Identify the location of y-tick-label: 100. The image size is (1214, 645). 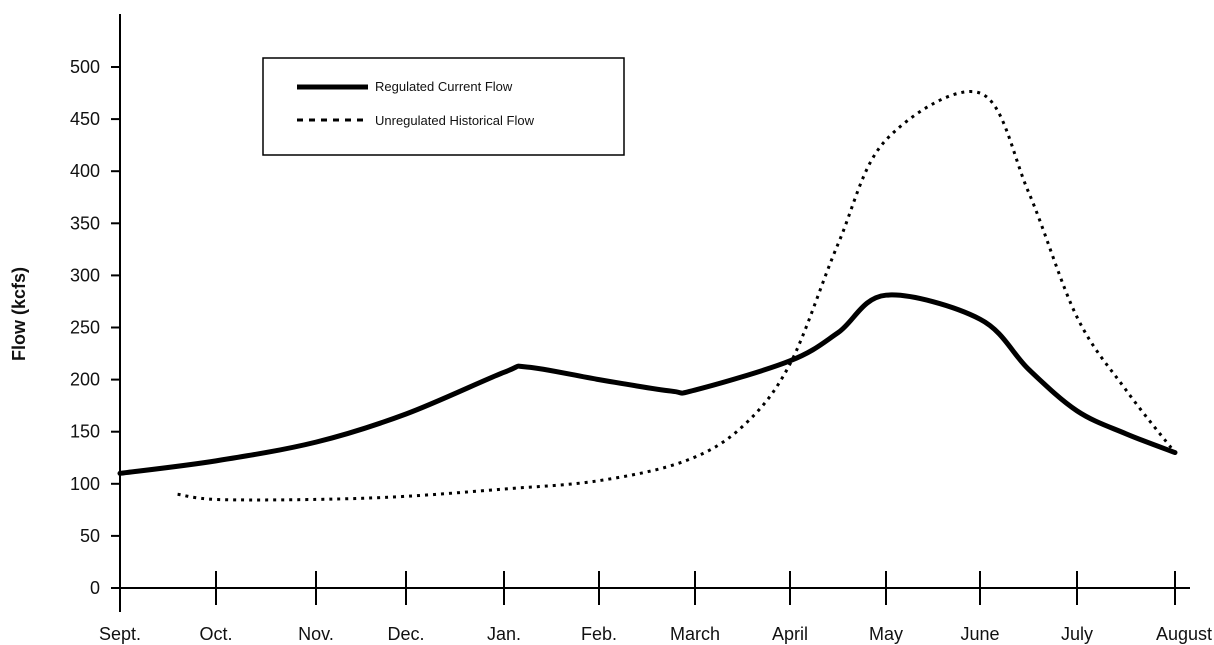
(85, 484).